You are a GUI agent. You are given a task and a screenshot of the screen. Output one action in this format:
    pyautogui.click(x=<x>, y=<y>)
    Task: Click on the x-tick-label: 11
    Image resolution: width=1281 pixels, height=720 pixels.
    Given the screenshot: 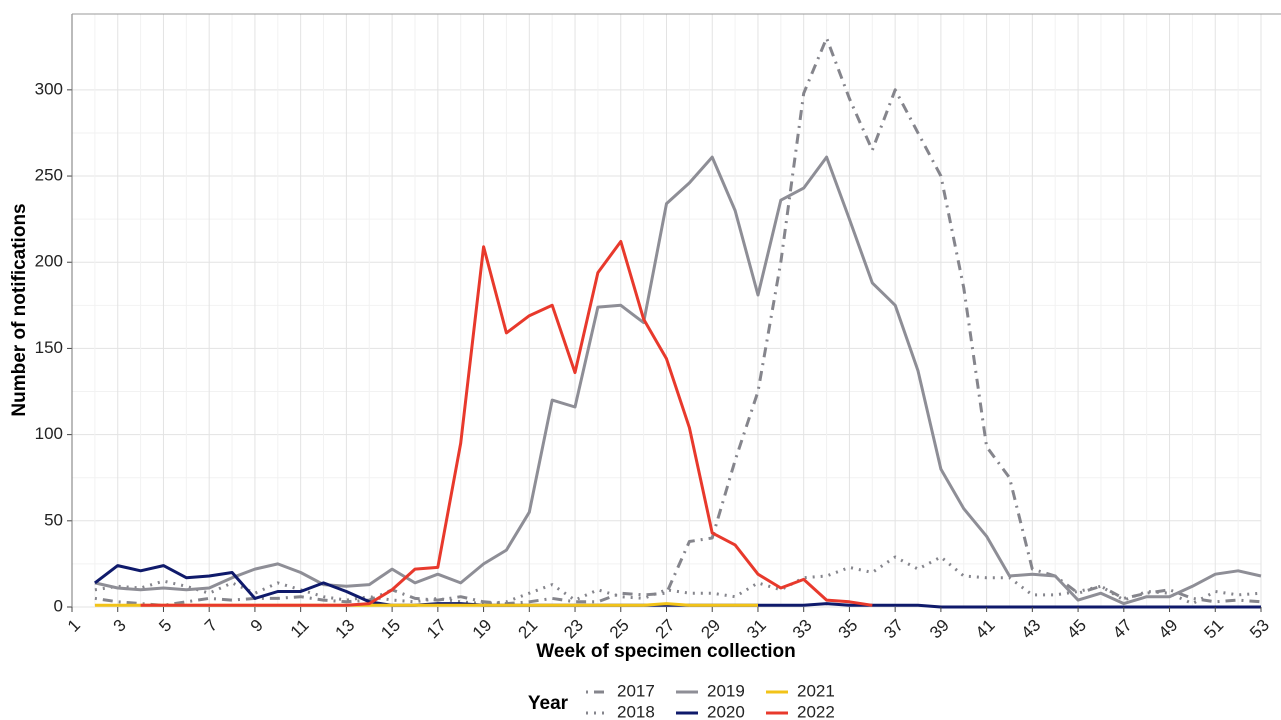 What is the action you would take?
    pyautogui.click(x=300, y=629)
    